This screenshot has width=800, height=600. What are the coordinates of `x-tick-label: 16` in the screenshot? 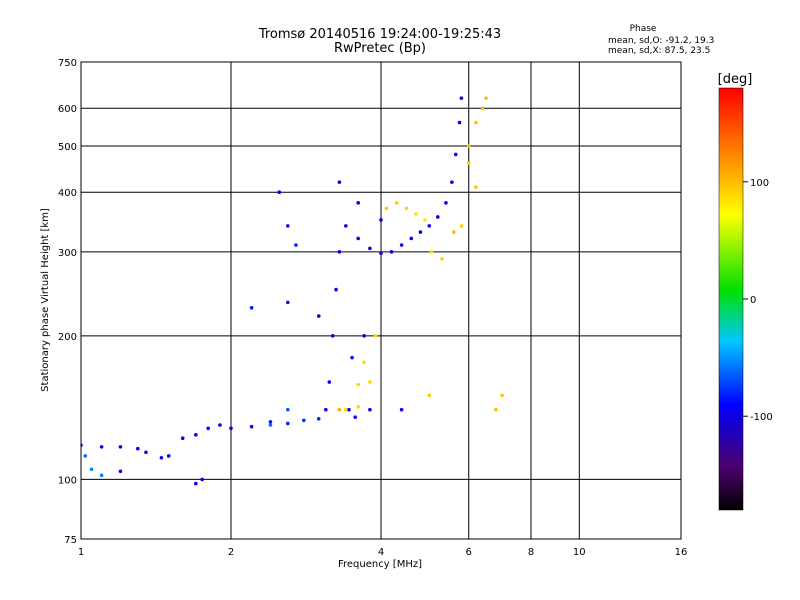 It's located at (681, 552).